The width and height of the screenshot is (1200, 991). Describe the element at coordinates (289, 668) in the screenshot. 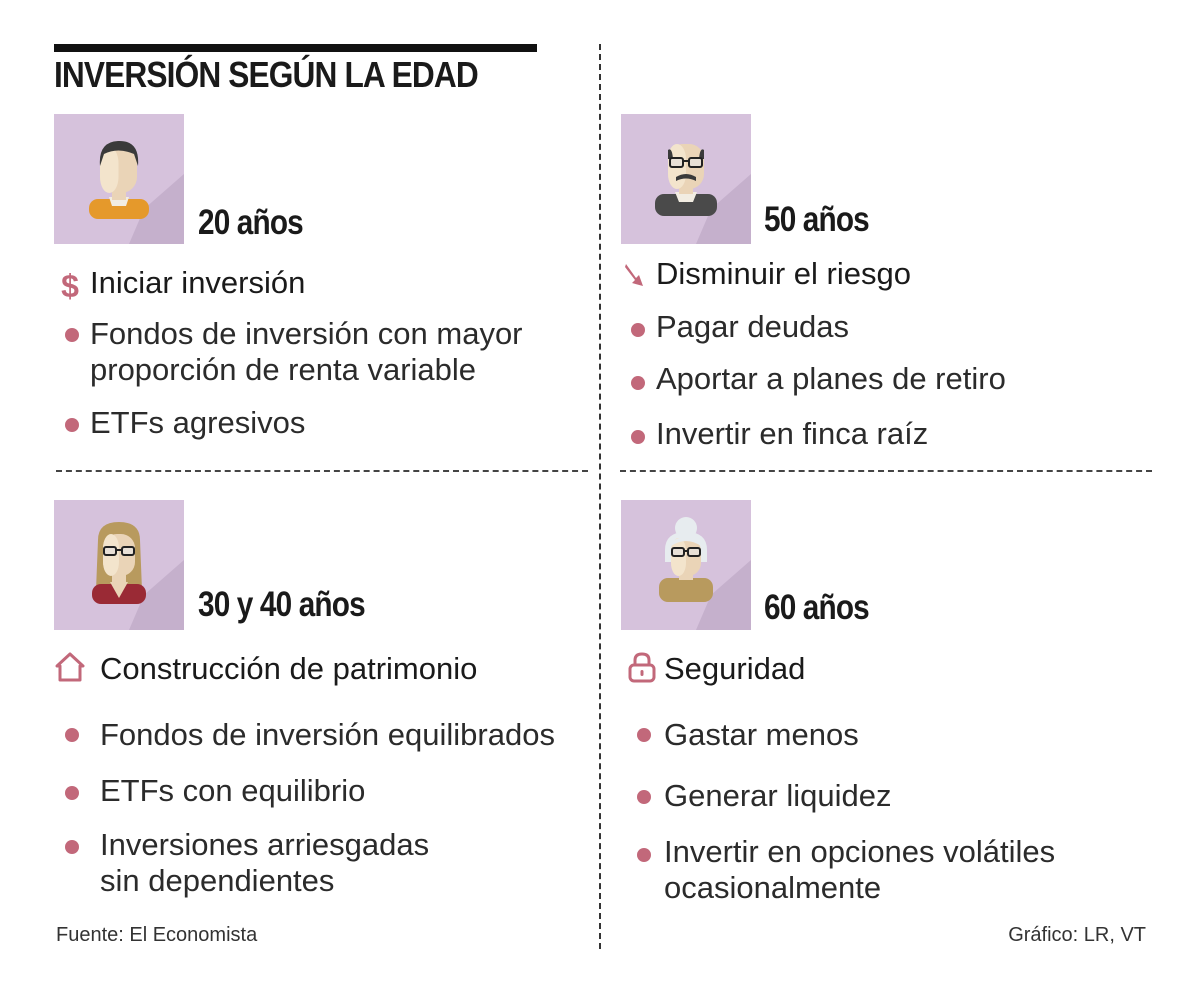

I see `category-label: Construcción de patrimonio` at that location.